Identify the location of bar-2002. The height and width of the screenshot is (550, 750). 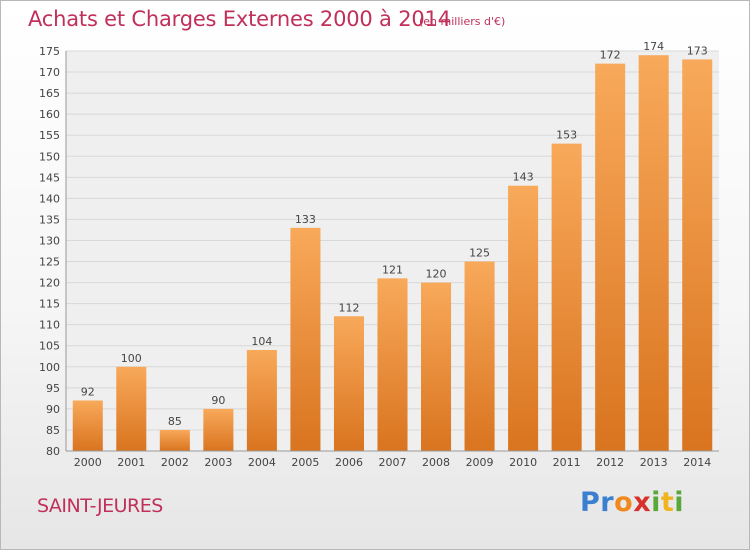
(174, 440).